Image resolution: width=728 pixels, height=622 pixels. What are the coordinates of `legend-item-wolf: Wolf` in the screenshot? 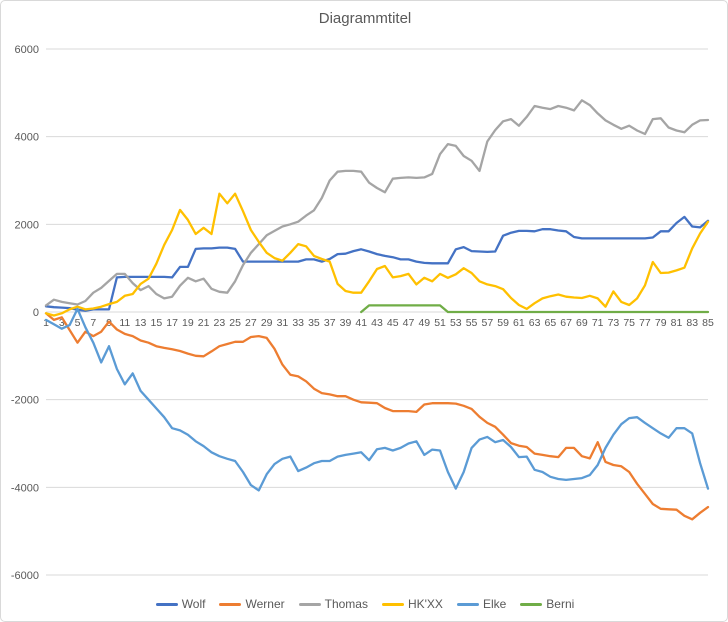 It's located at (180, 604).